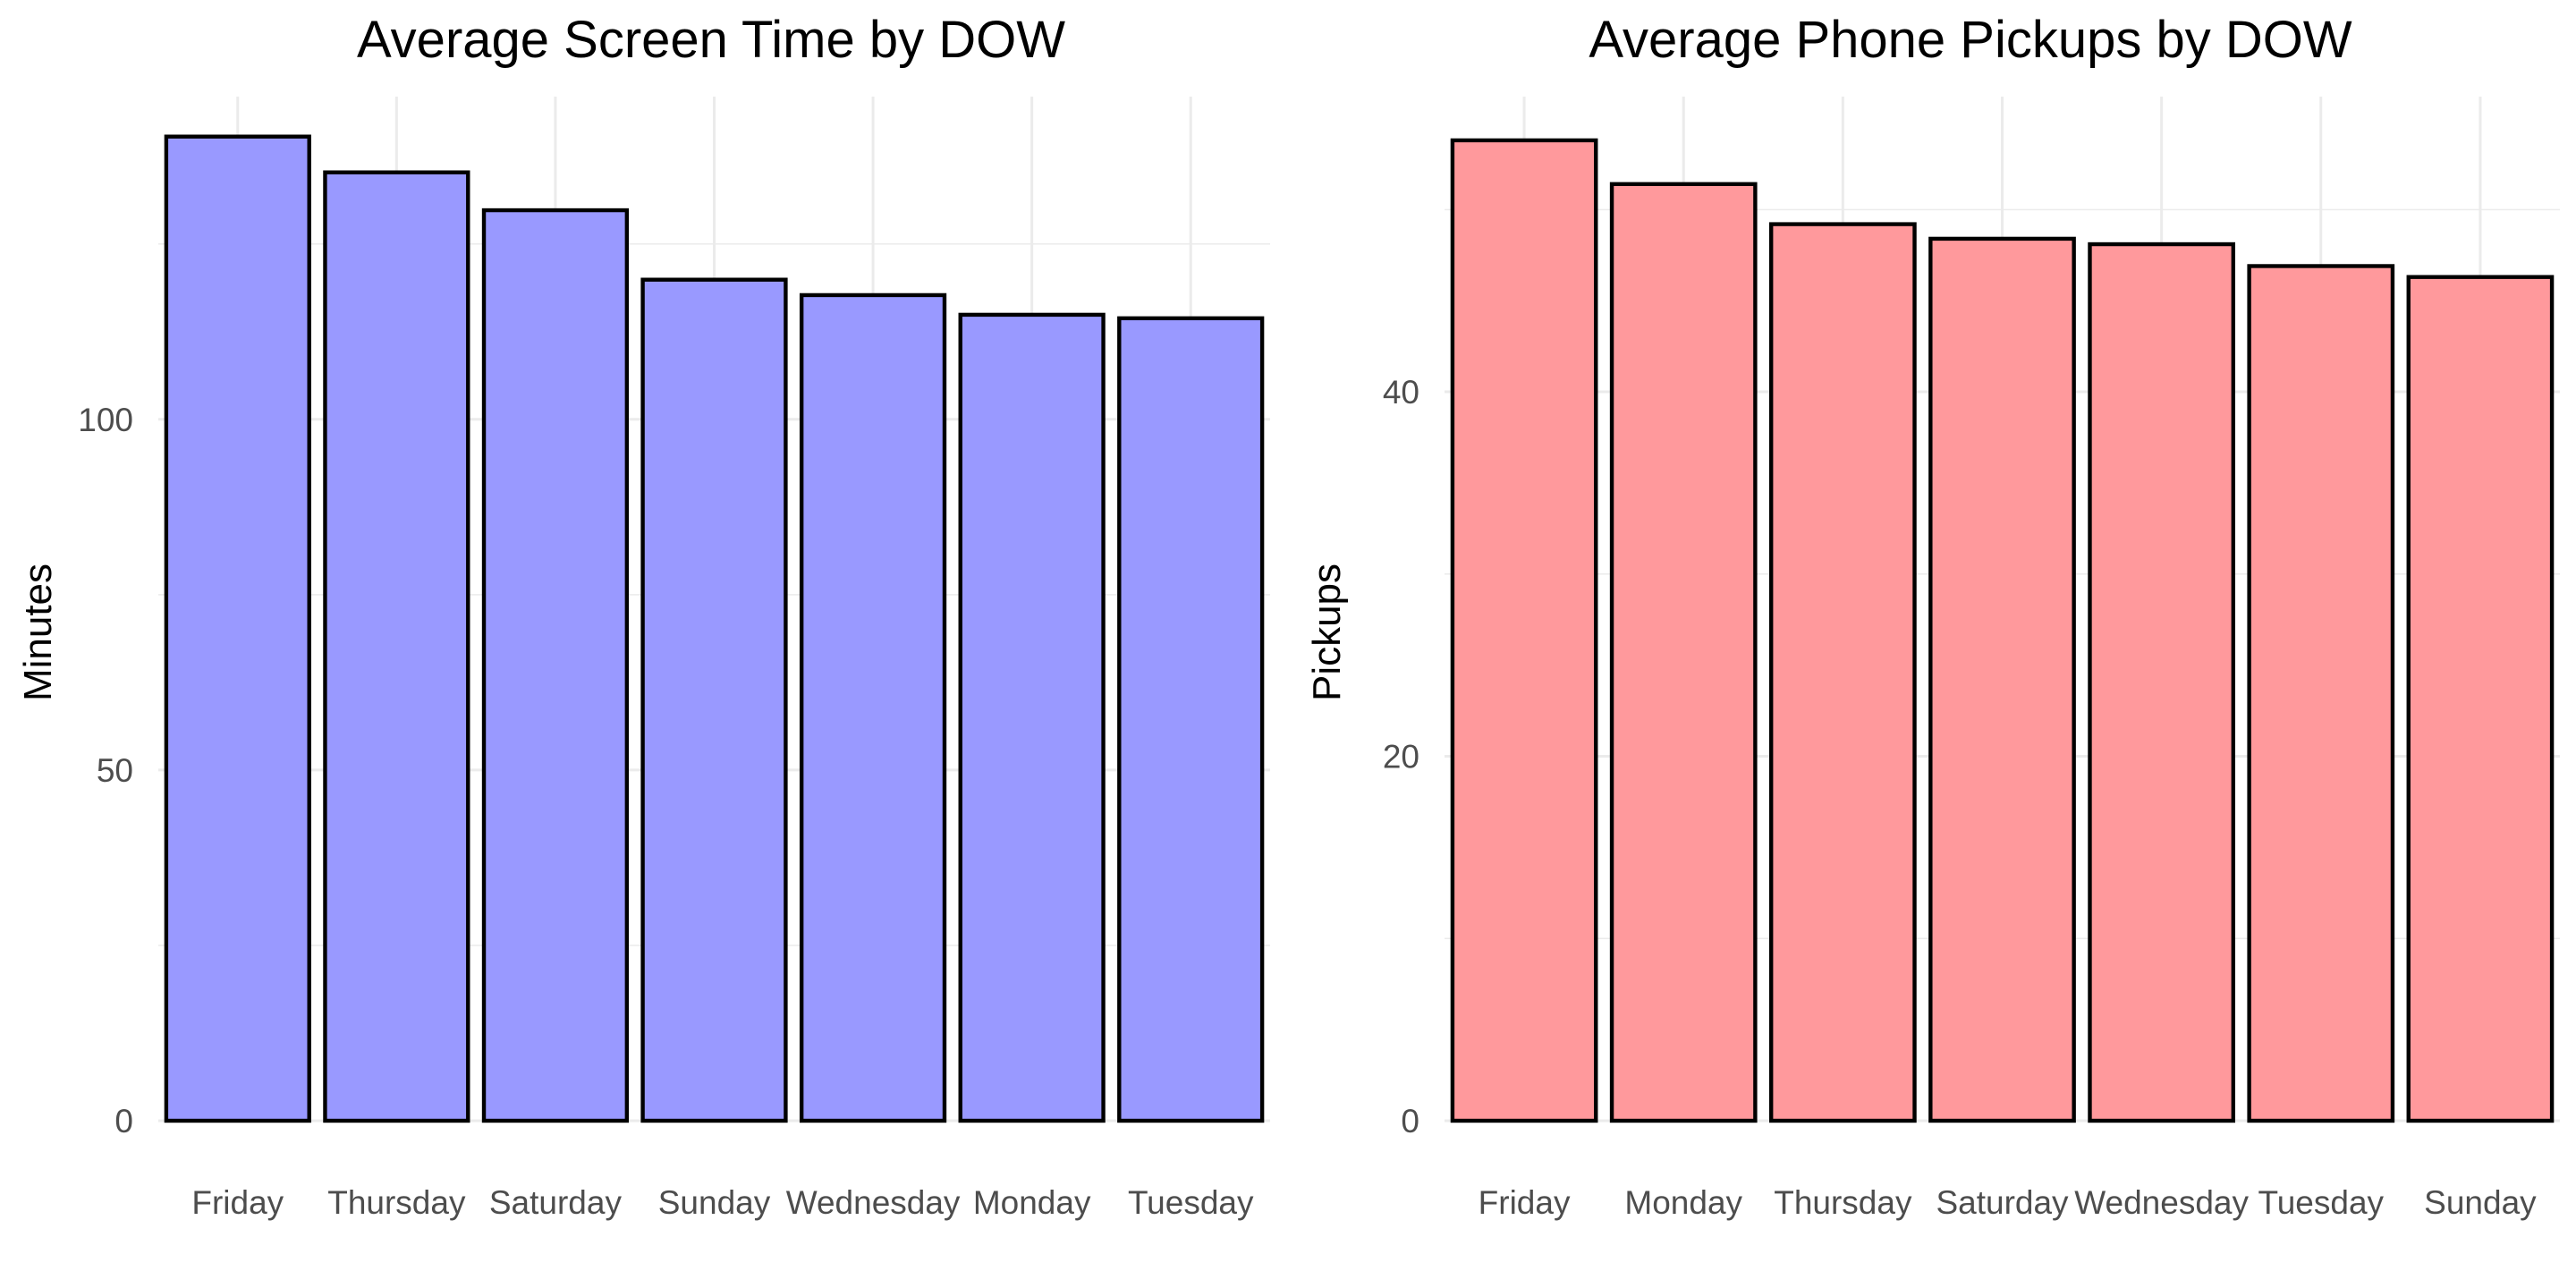 The height and width of the screenshot is (1288, 2576). What do you see at coordinates (714, 700) in the screenshot?
I see `screen-time-bar-sunday` at bounding box center [714, 700].